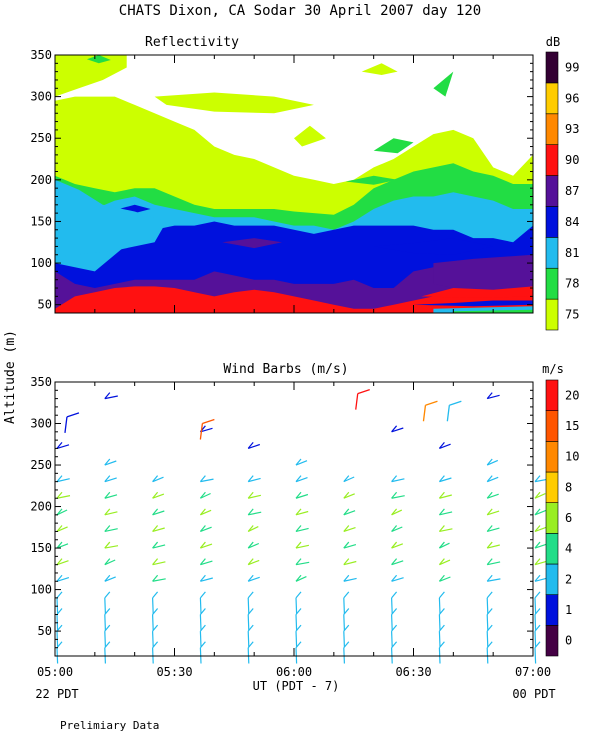 Image resolution: width=600 pixels, height=750 pixels. I want to click on wind-y-tick-label: 150, so click(41, 548).